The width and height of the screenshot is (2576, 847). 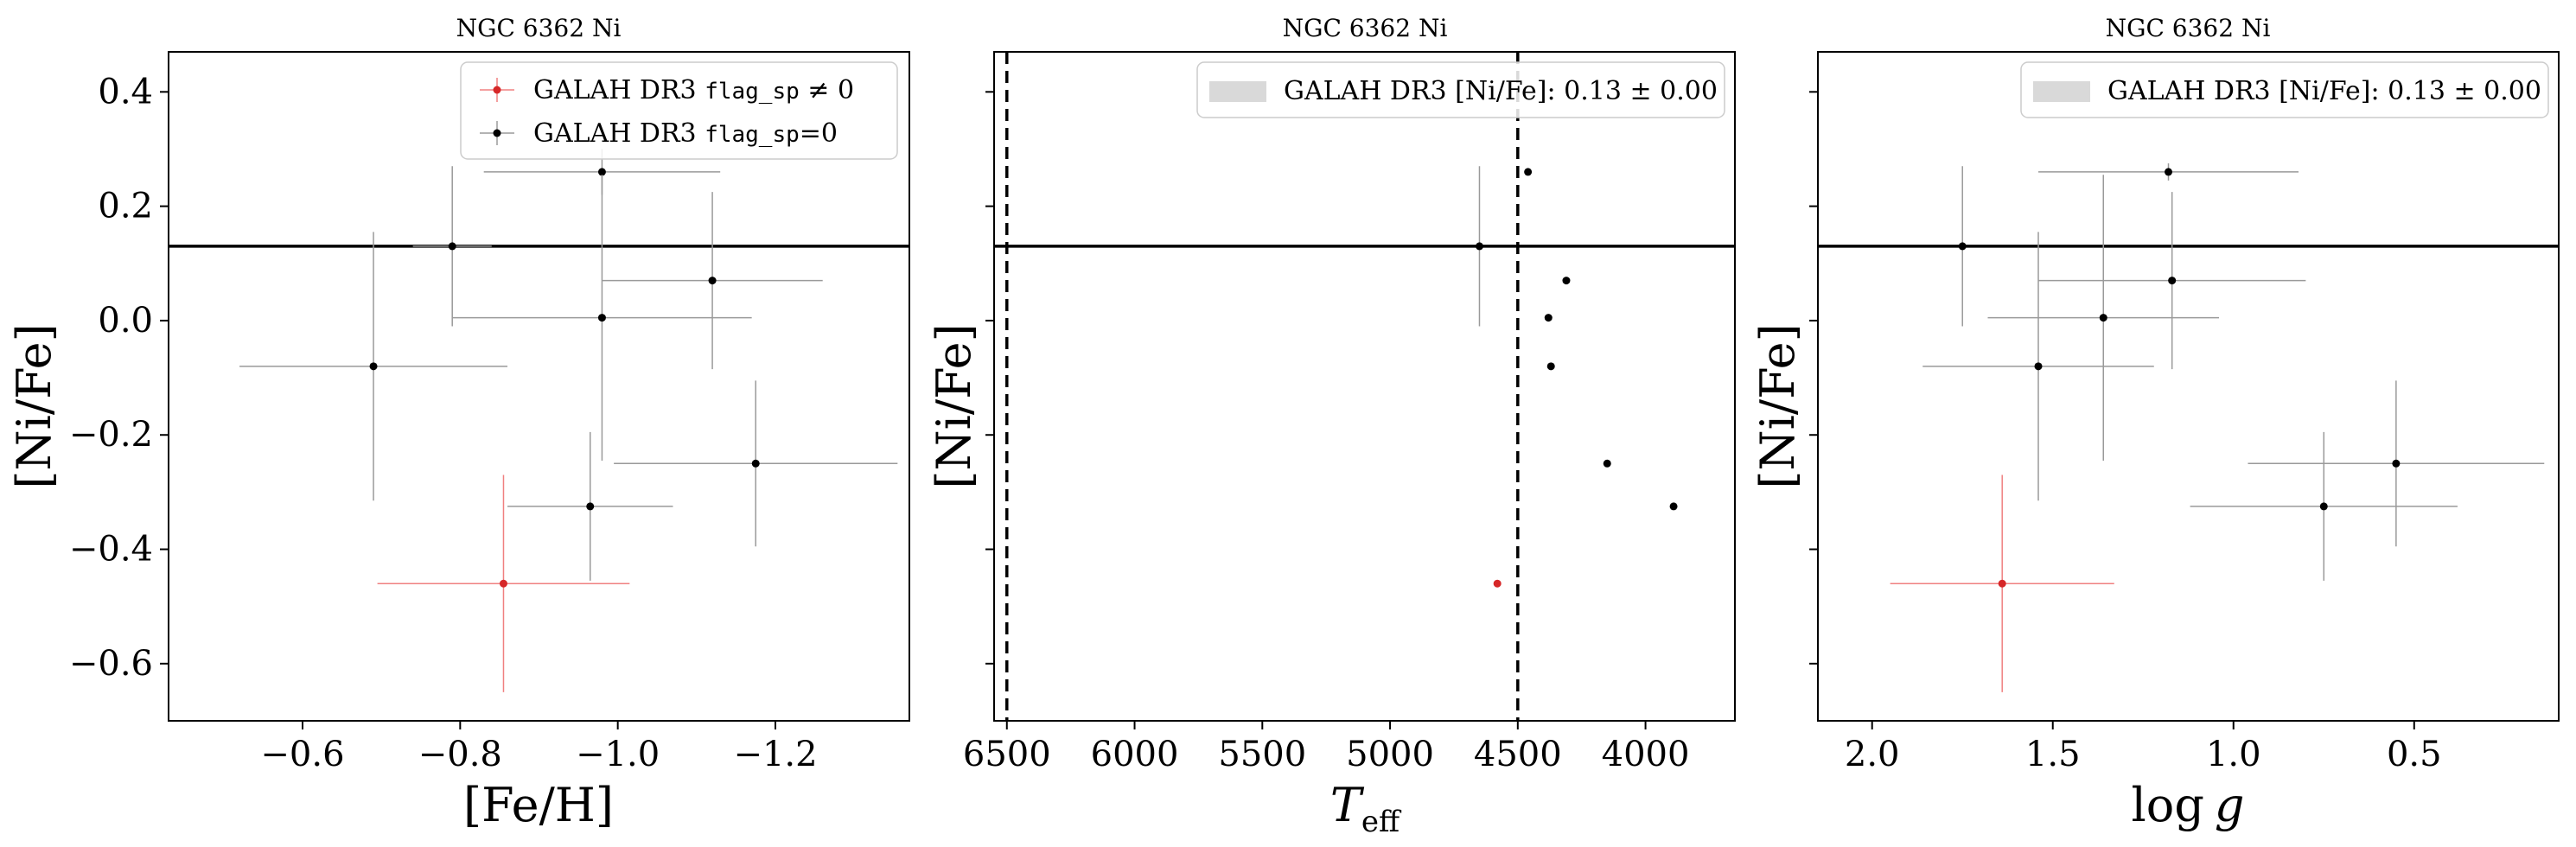 What do you see at coordinates (685, 133) in the screenshot?
I see `legend-label: GALAH DR3 flag_sp=0` at bounding box center [685, 133].